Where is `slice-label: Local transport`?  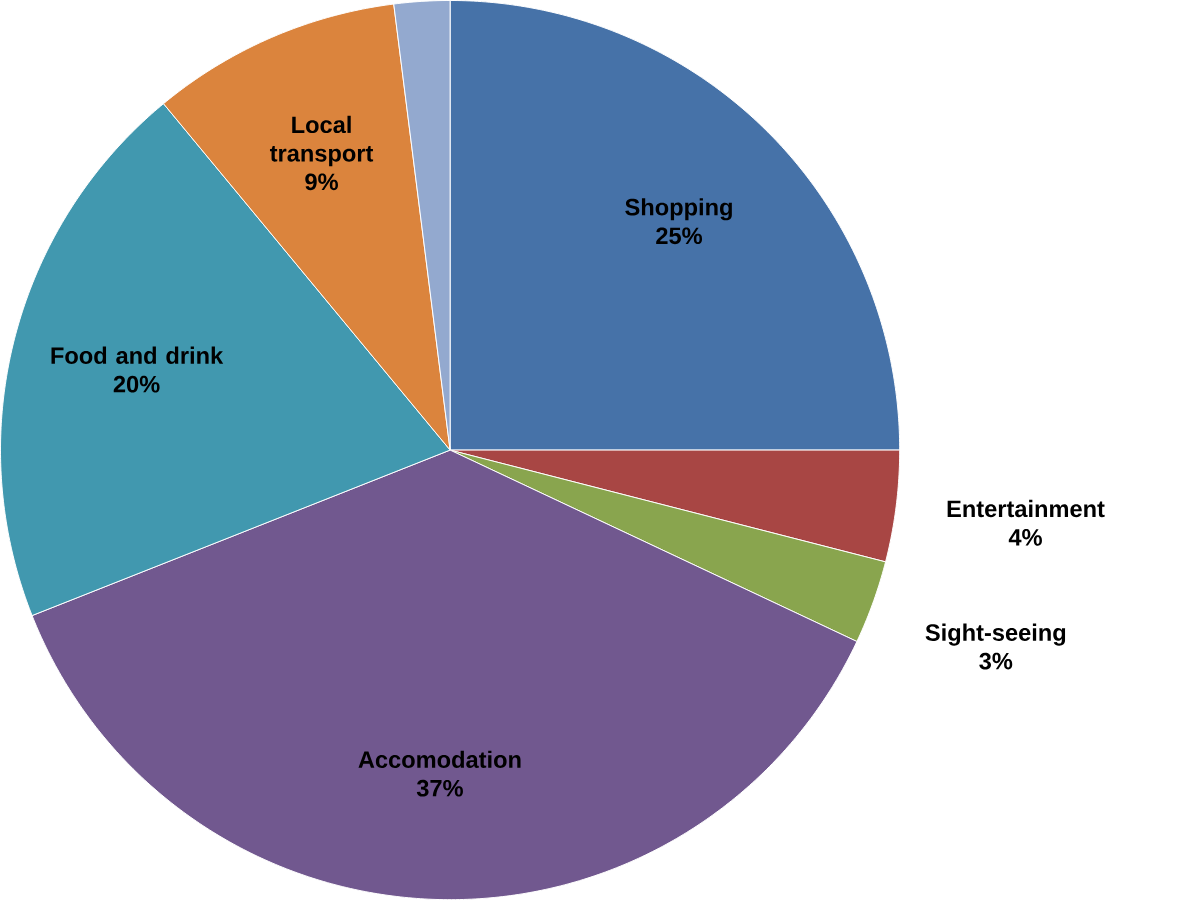 slice-label: Local transport is located at coordinates (321, 141).